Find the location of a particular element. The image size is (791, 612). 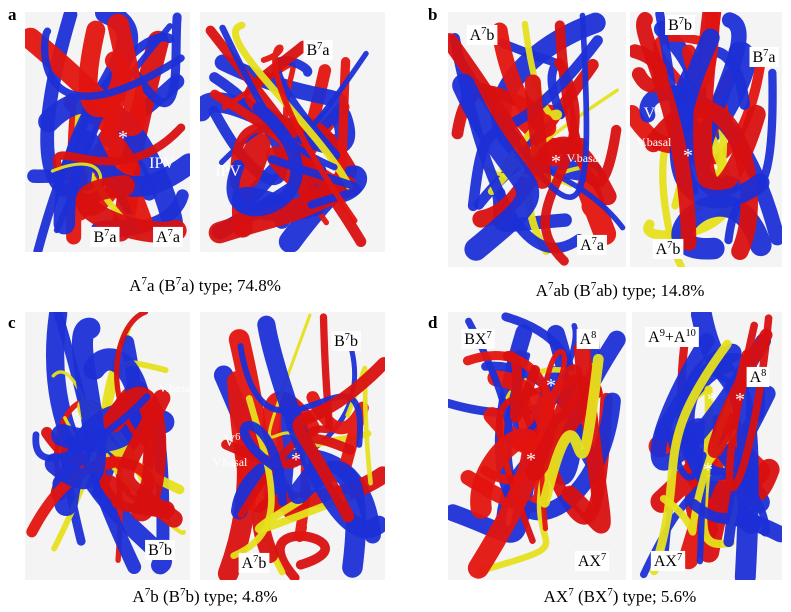

label: AX7 is located at coordinates (592, 560).